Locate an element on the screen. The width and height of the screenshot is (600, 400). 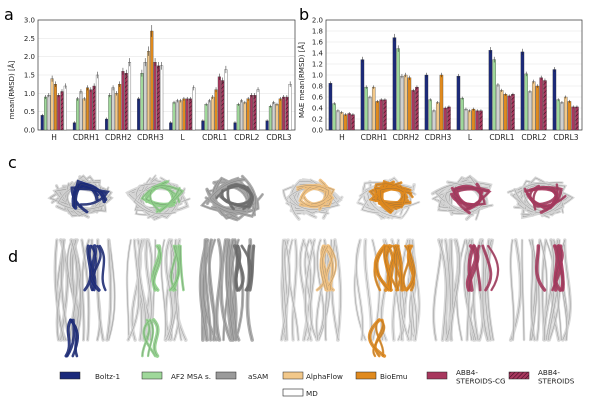
y-tick-label: 3.0 is located at coordinates (29, 21).